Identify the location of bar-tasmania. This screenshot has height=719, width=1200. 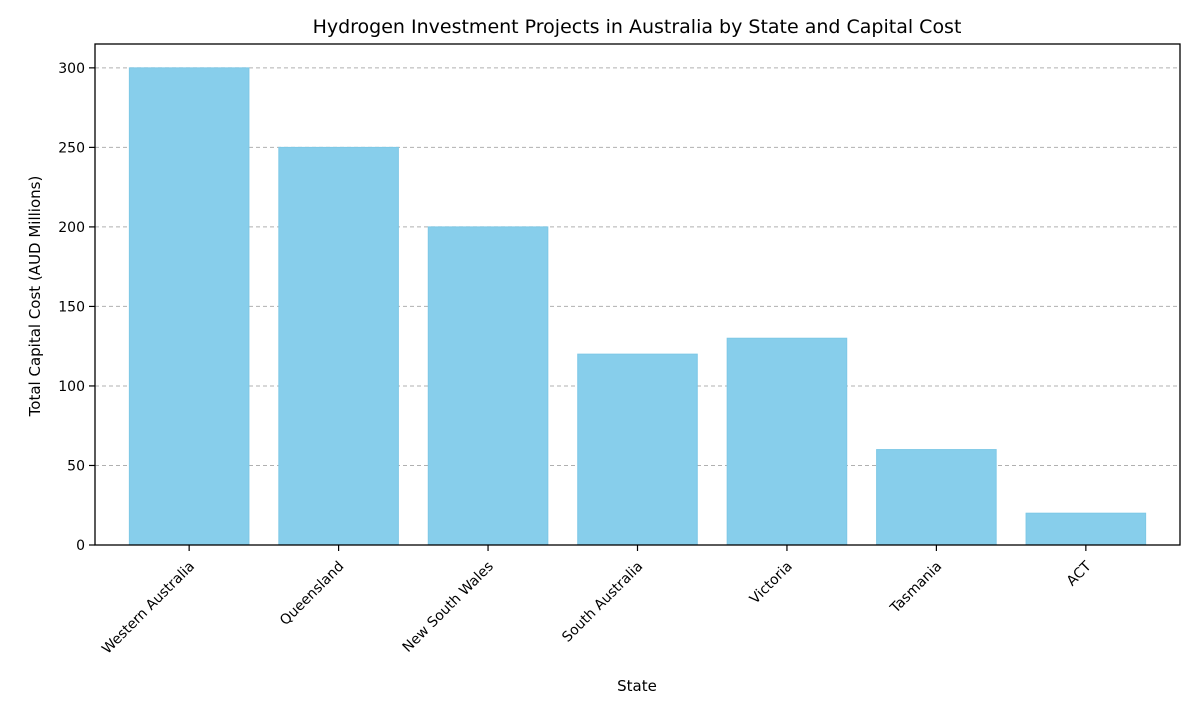
(936, 497).